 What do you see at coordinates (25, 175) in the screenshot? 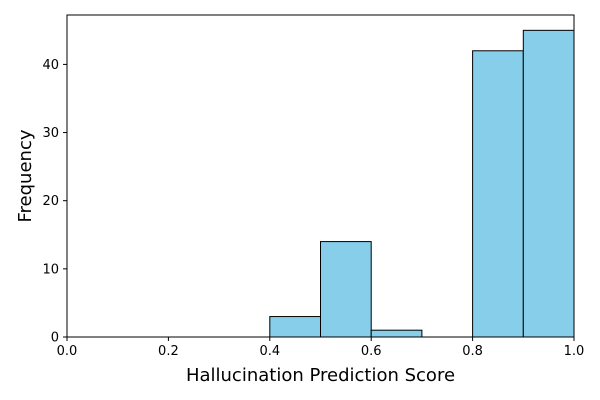
I see `y-axis-label: Frequency` at bounding box center [25, 175].